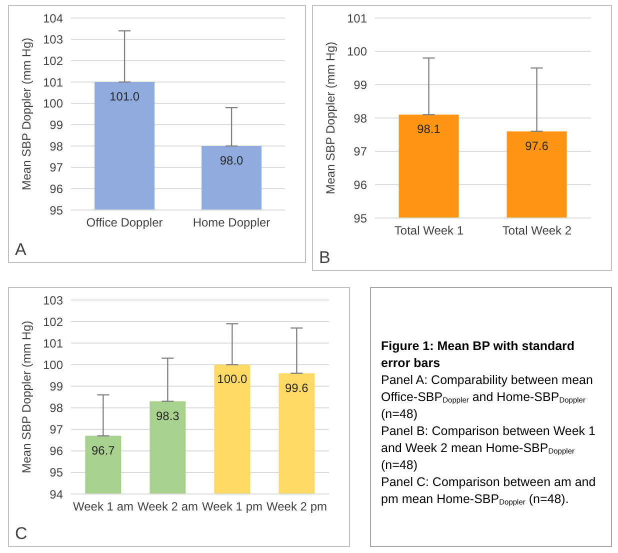 Image resolution: width=618 pixels, height=553 pixels. What do you see at coordinates (20, 250) in the screenshot?
I see `text: A` at bounding box center [20, 250].